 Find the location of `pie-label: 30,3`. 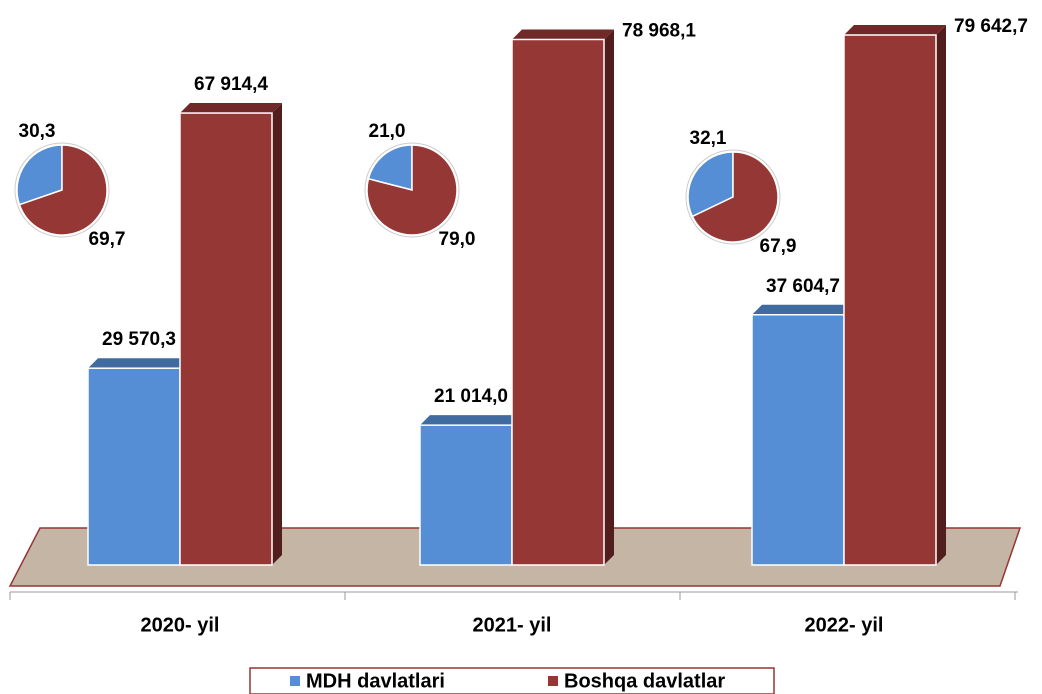

pie-label: 30,3 is located at coordinates (37, 131).